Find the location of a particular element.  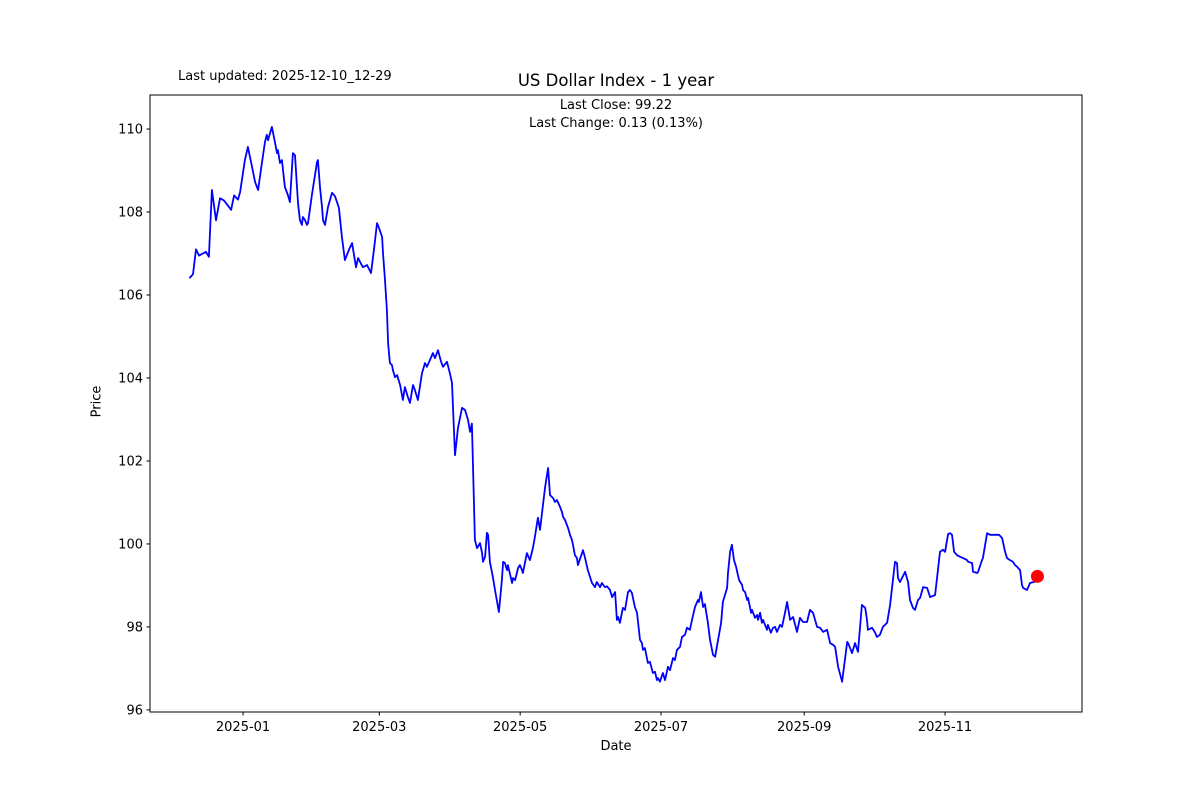

x-tick-label: 2025-03 is located at coordinates (379, 727).